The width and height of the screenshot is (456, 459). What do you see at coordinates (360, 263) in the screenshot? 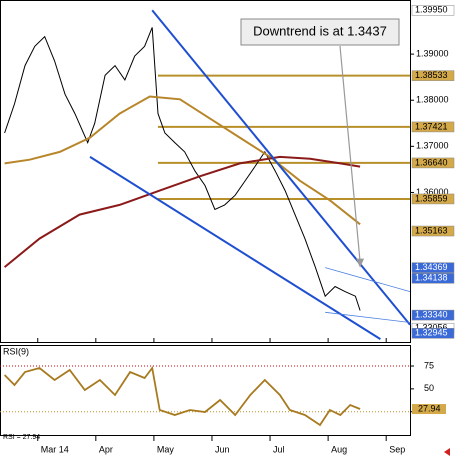
I see `annotation-arrowhead` at bounding box center [360, 263].